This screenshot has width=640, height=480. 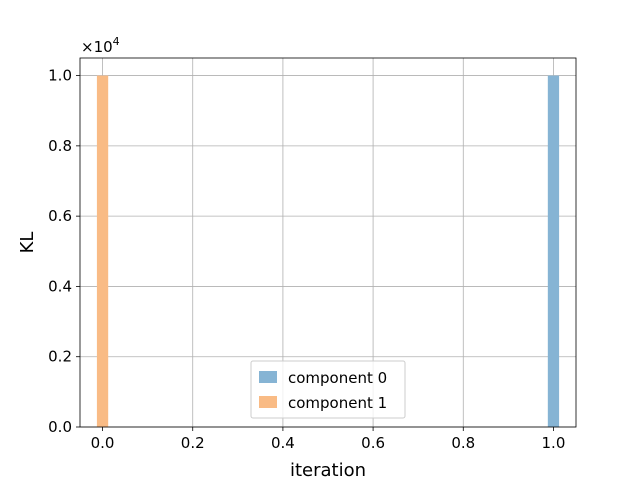 What do you see at coordinates (328, 470) in the screenshot?
I see `x-axis-label: iteration` at bounding box center [328, 470].